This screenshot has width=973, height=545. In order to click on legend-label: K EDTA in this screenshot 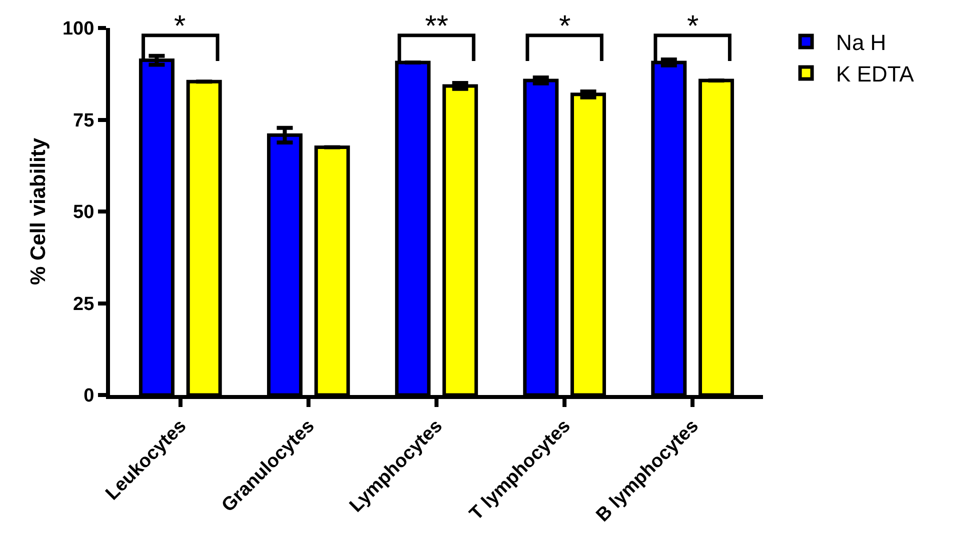, I will do `click(875, 74)`.